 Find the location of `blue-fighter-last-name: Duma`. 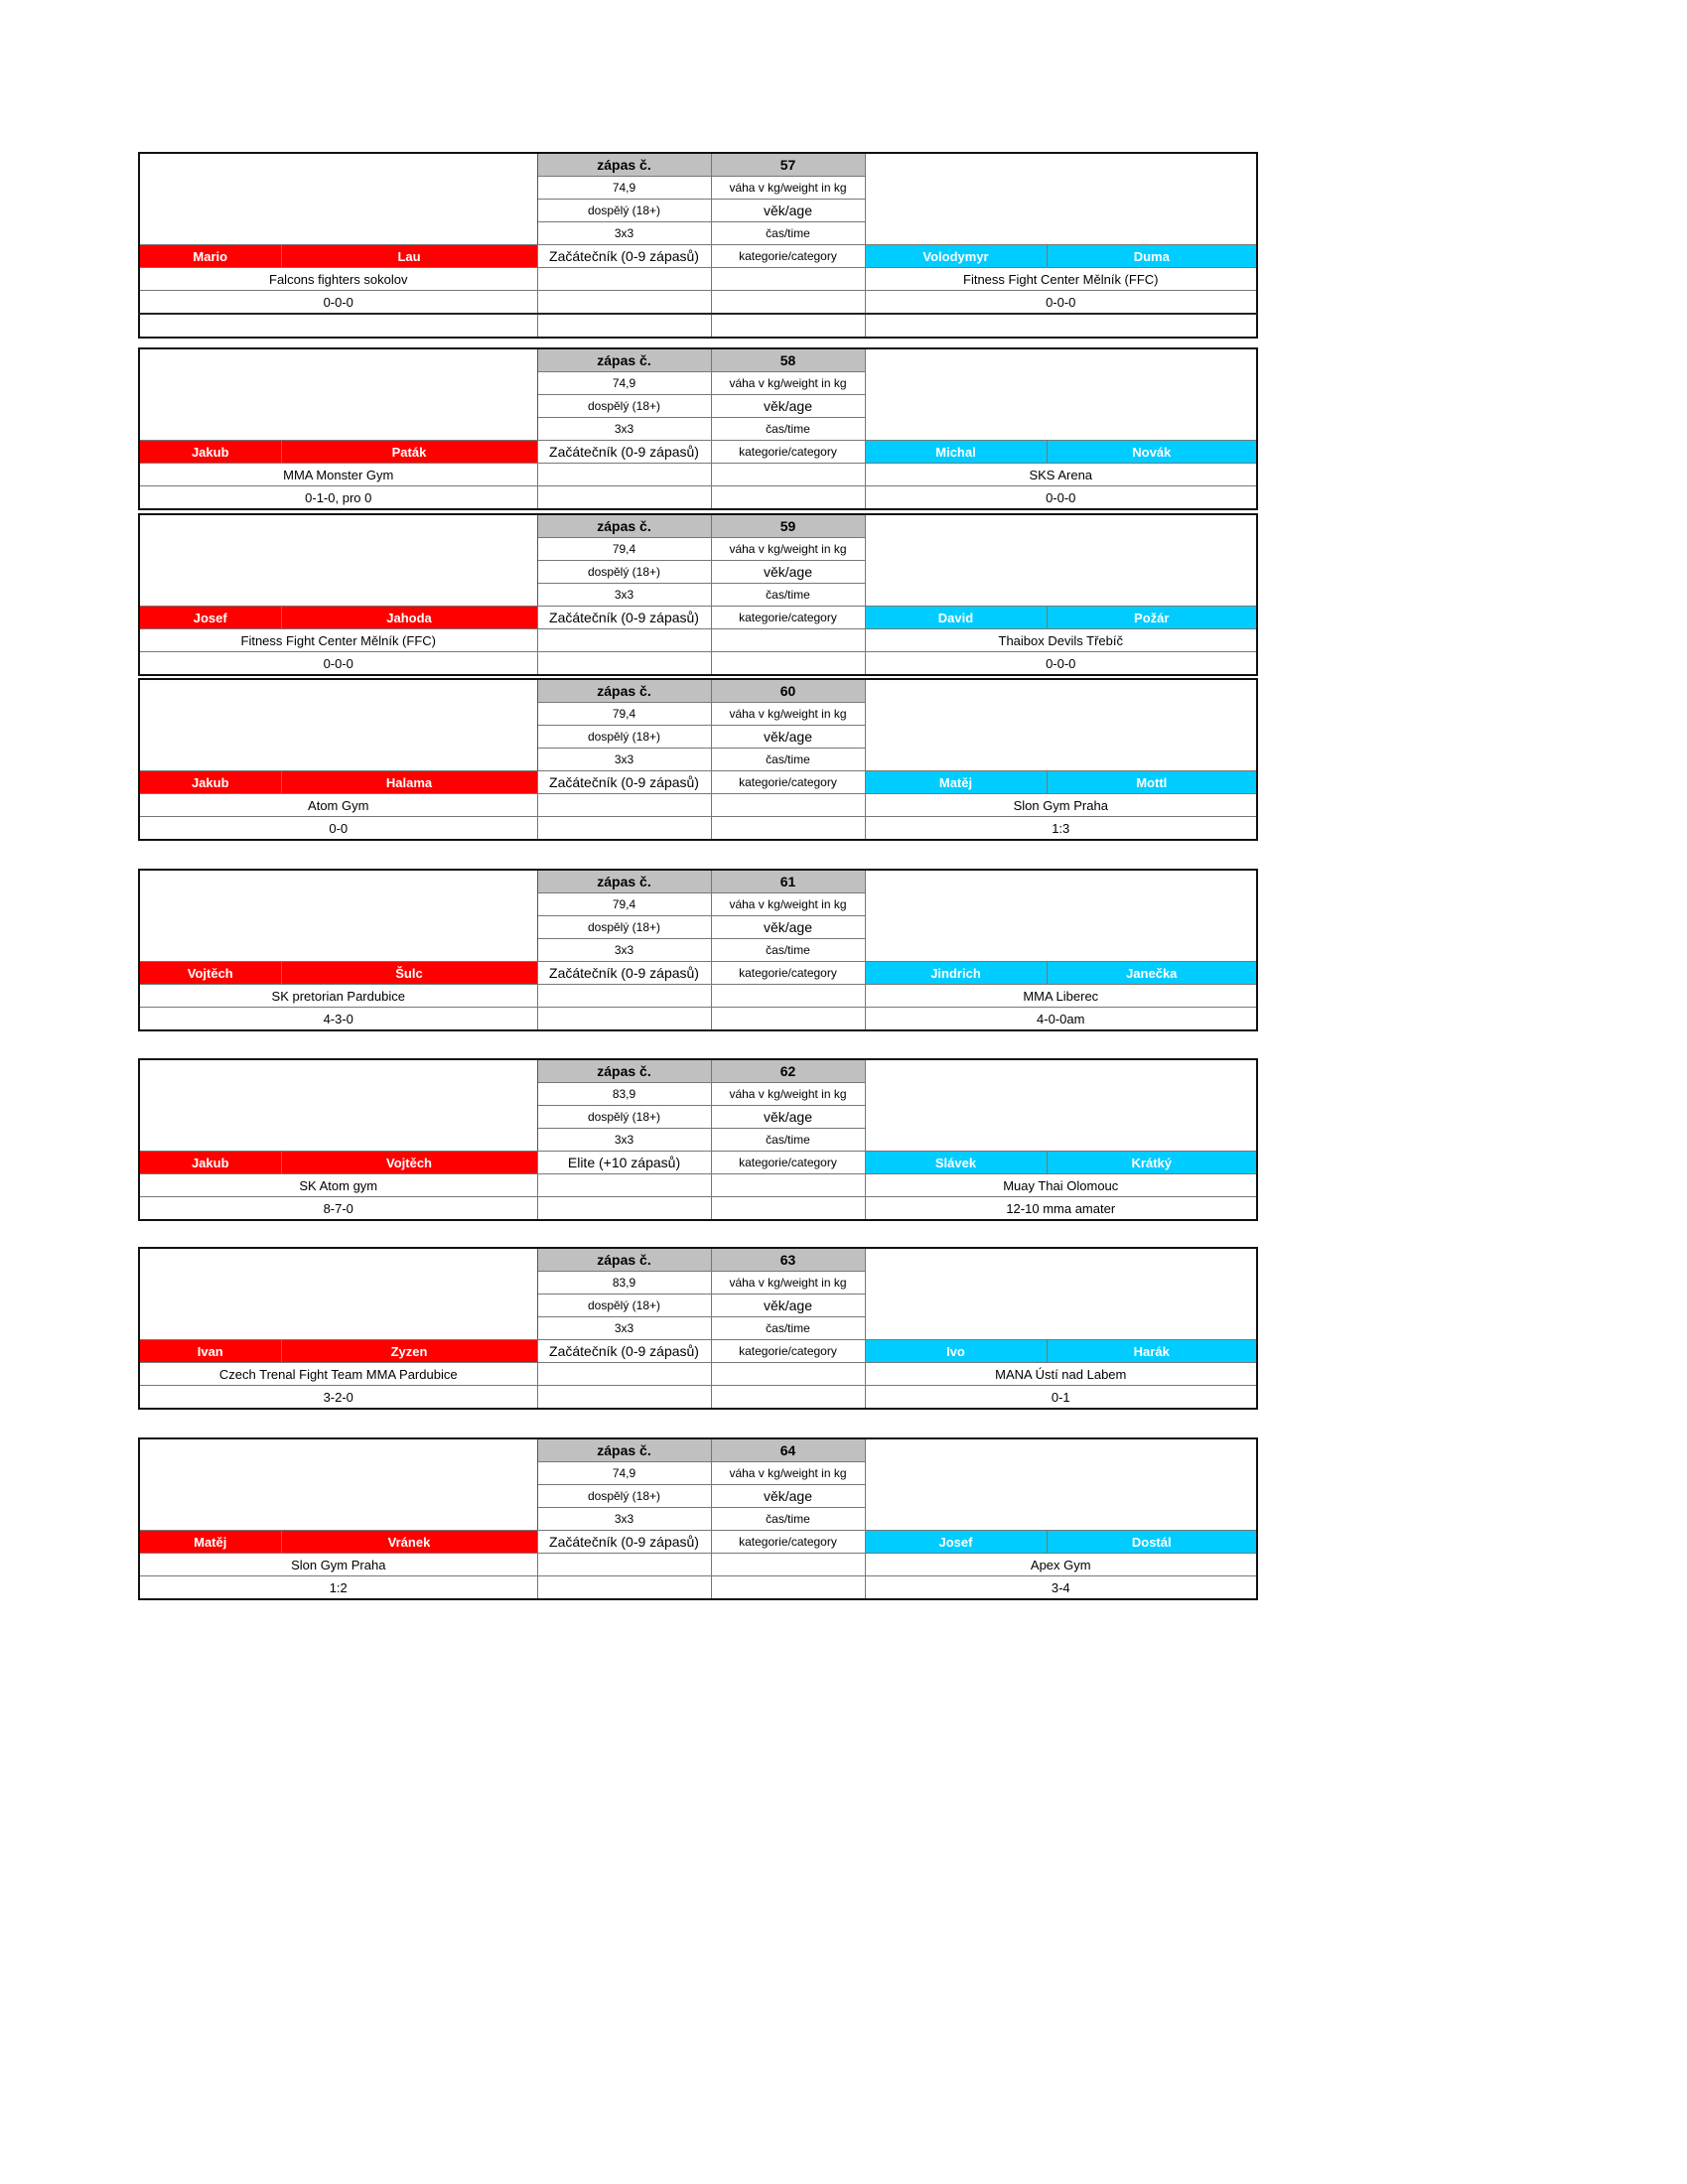

blue-fighter-last-name: Duma is located at coordinates (1152, 256).